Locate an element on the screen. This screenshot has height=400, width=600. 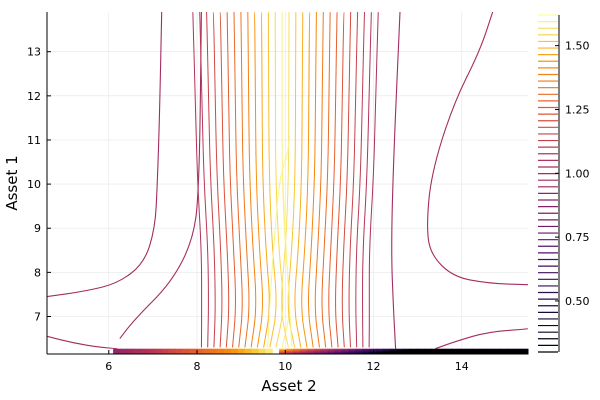
x-tick-label: 14 is located at coordinates (462, 366).